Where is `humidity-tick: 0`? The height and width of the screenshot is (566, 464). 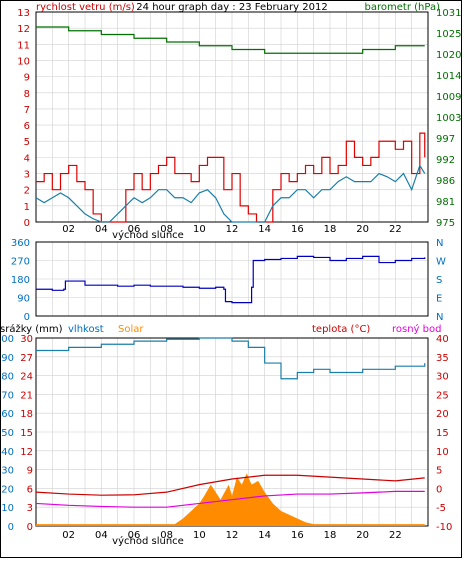
humidity-tick: 0 is located at coordinates (30, 527).